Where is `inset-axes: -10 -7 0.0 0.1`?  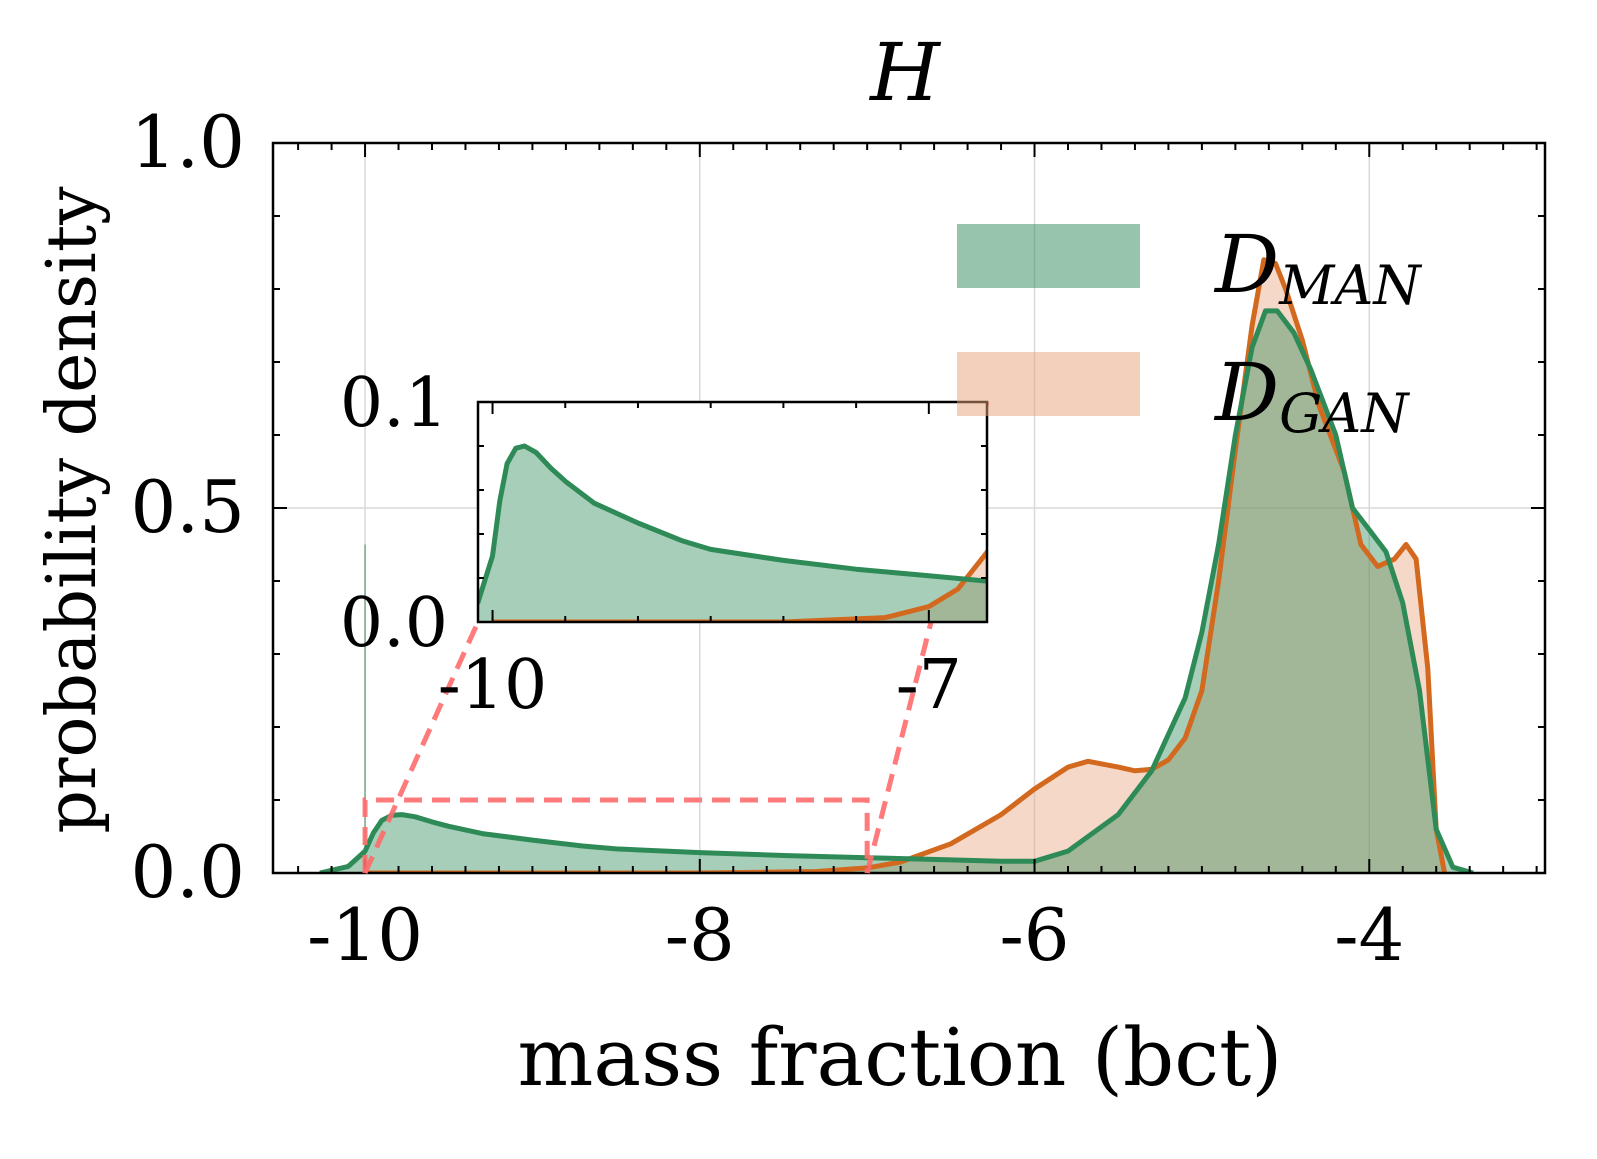
inset-axes: -10 -7 0.0 0.1 is located at coordinates (664, 544).